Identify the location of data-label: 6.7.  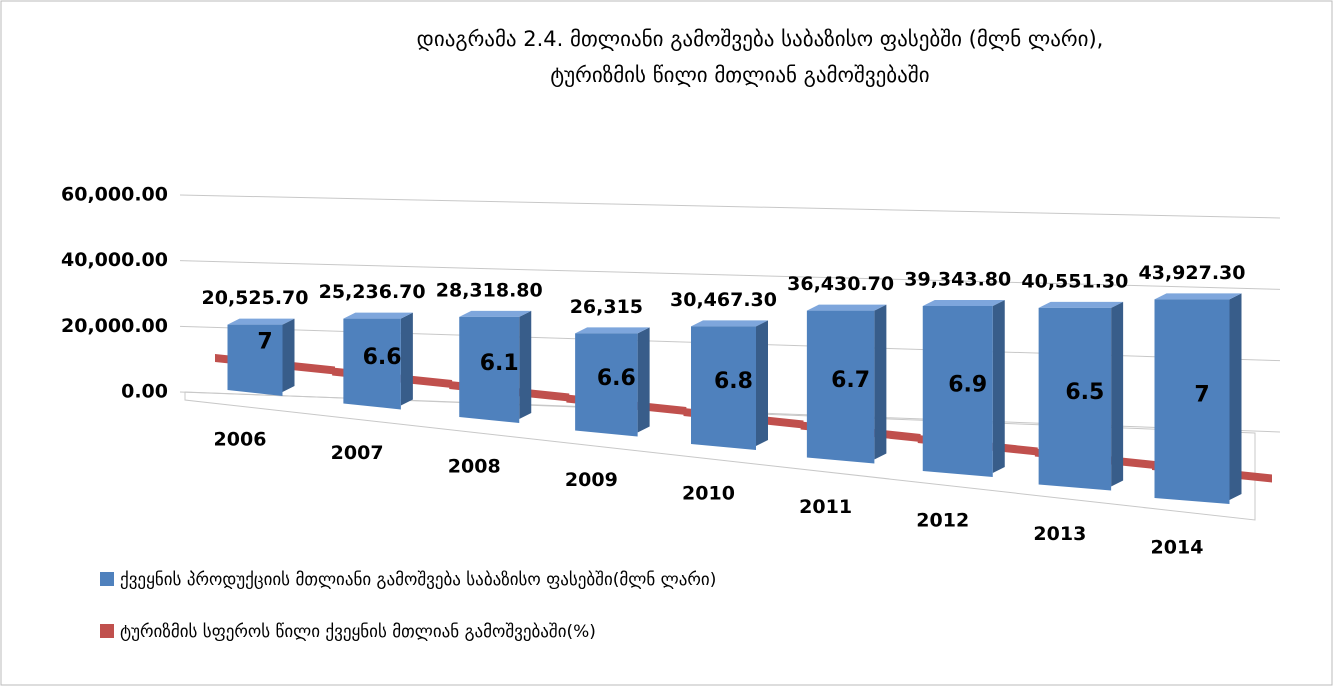
(850, 380).